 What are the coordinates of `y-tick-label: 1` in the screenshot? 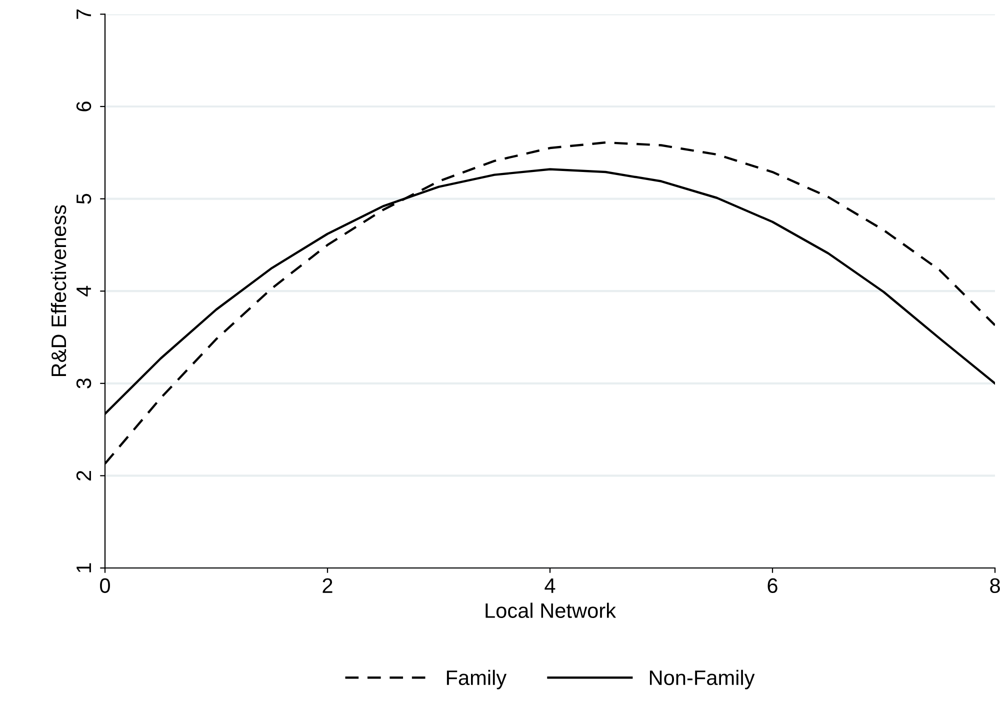 It's located at (83, 567).